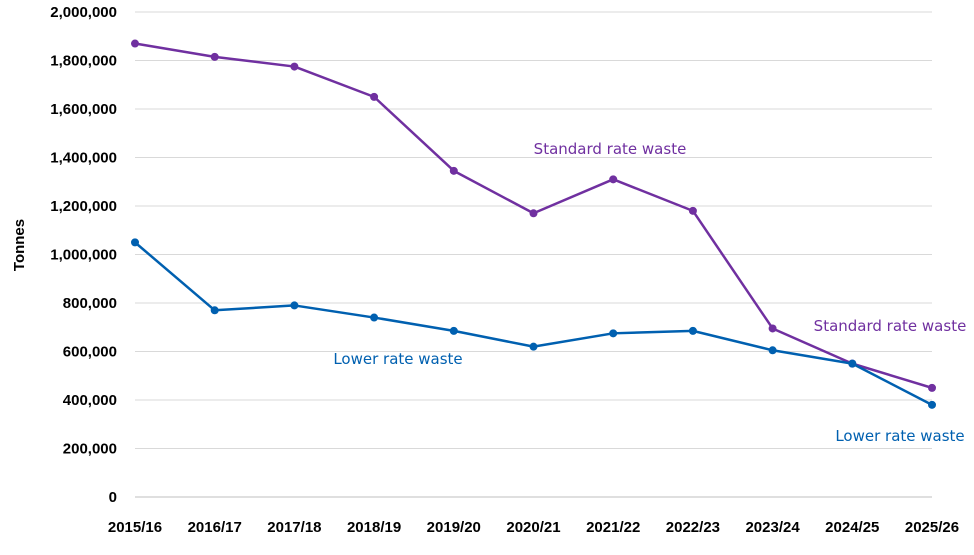  I want to click on x-tick-label: 2021/22, so click(613, 527).